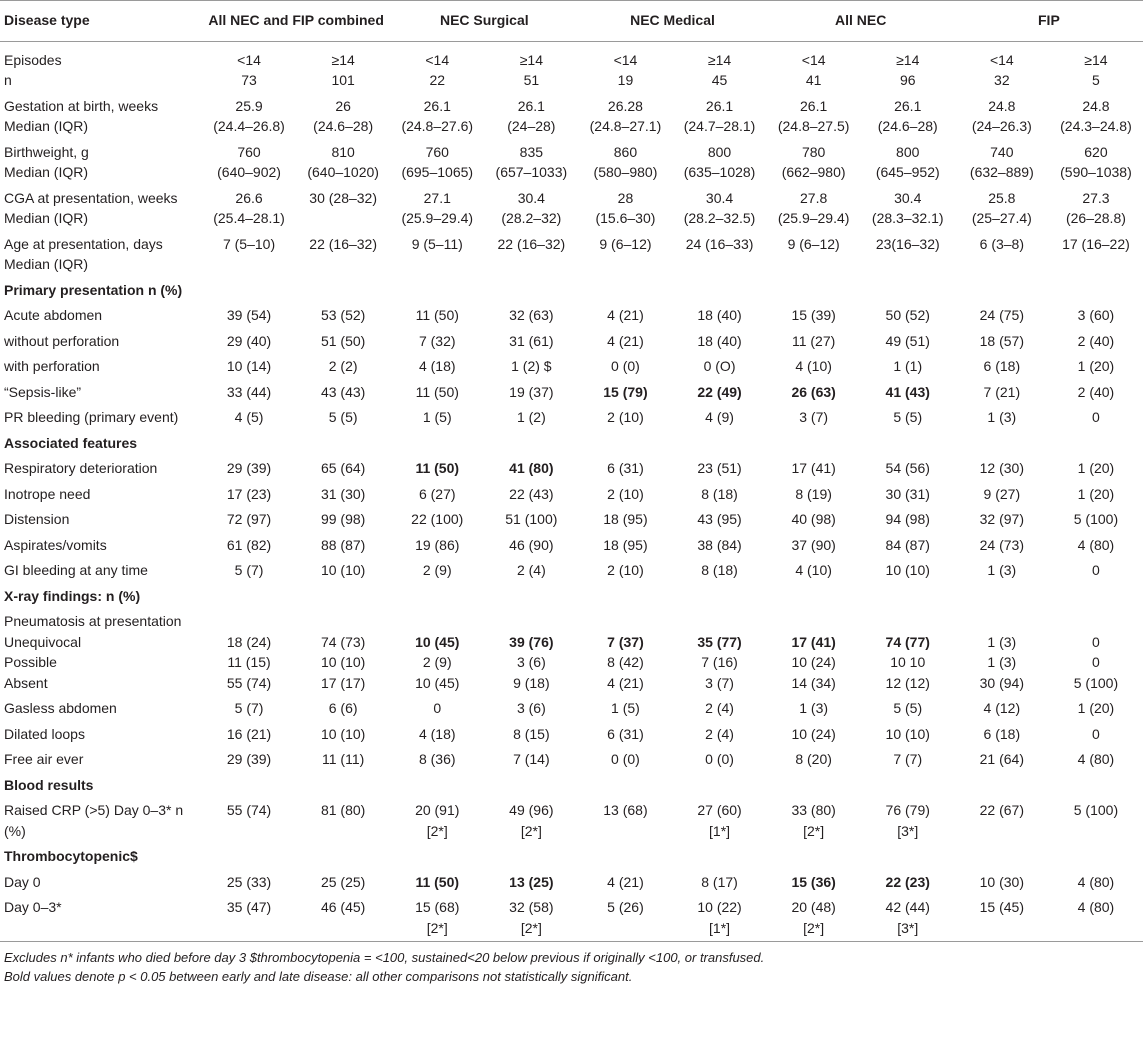 Image resolution: width=1143 pixels, height=1059 pixels. Describe the element at coordinates (720, 162) in the screenshot. I see `table-cell: 800 (635–1028)` at that location.